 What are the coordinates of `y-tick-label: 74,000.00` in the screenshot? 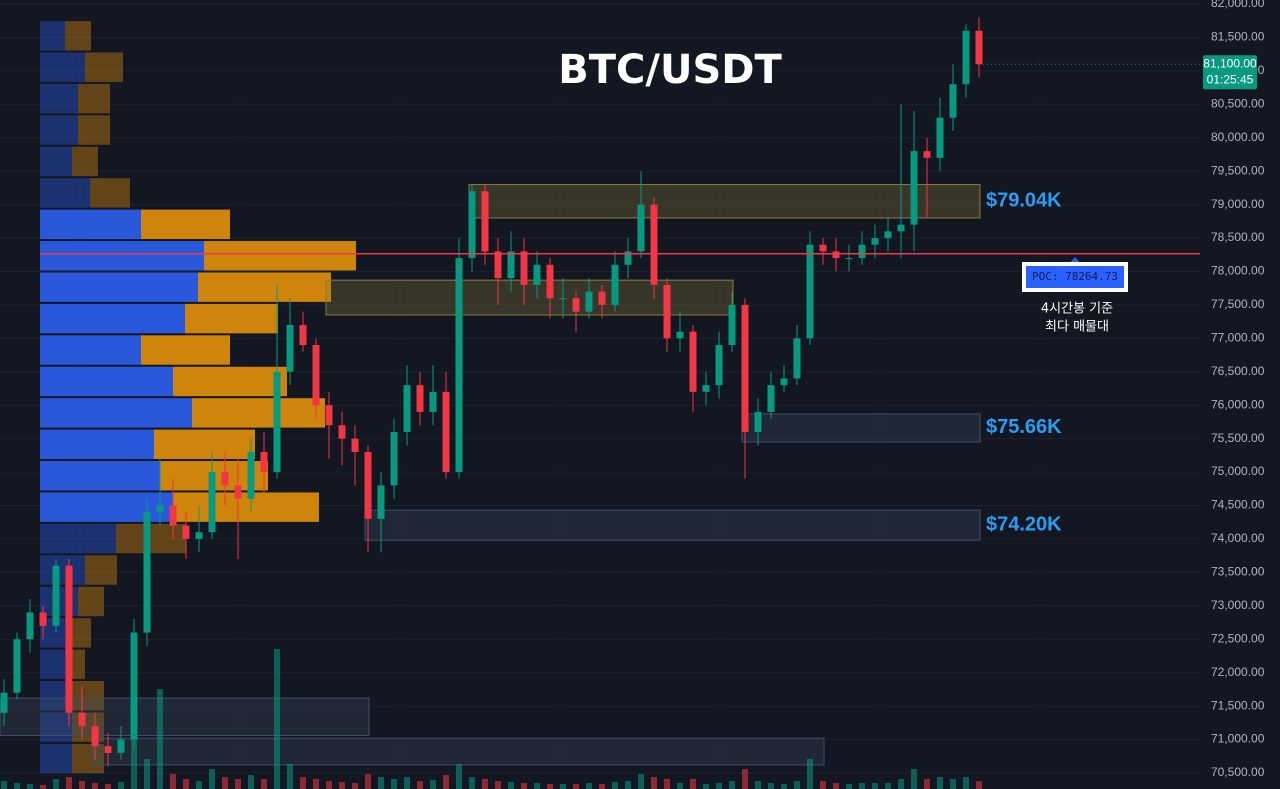 It's located at (1238, 538).